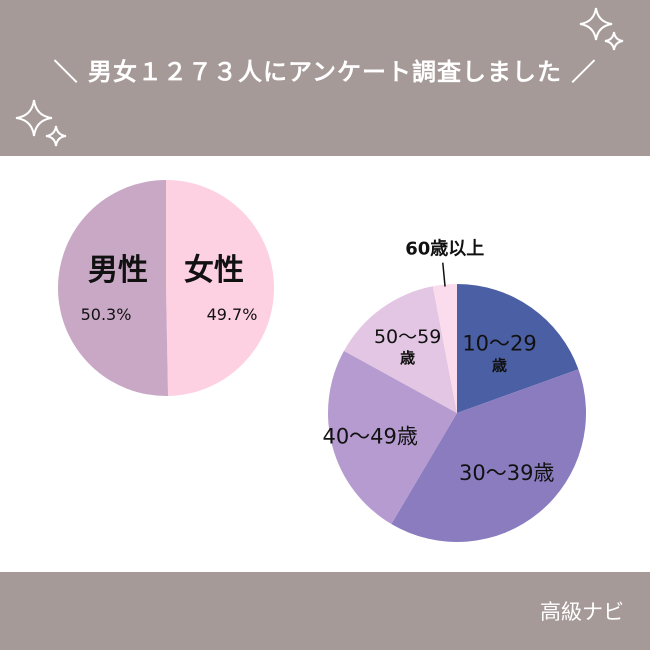 This screenshot has width=650, height=650. What do you see at coordinates (325, 611) in the screenshot?
I see `footer-band` at bounding box center [325, 611].